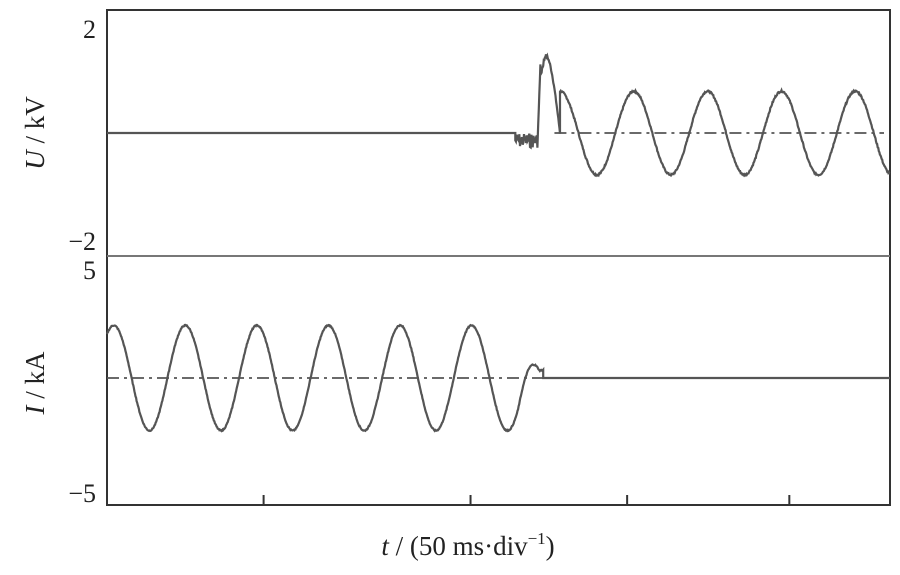 The width and height of the screenshot is (900, 575). What do you see at coordinates (467, 545) in the screenshot?
I see `x-axis-label: t / (50 ms·div−1)` at bounding box center [467, 545].